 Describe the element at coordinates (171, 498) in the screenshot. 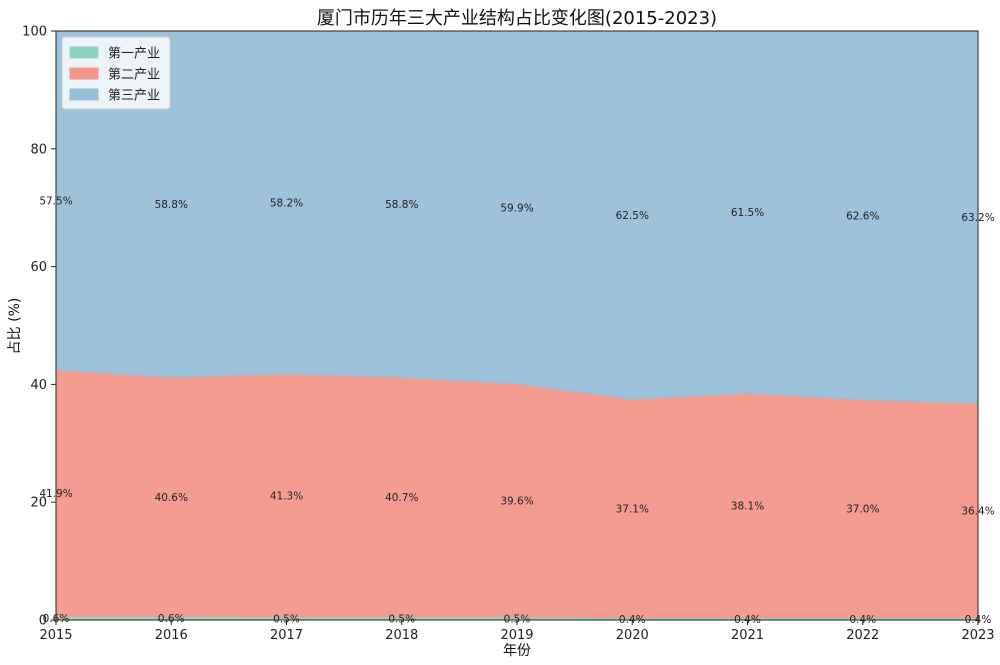

I see `data-label-series-2: 40.6%` at that location.